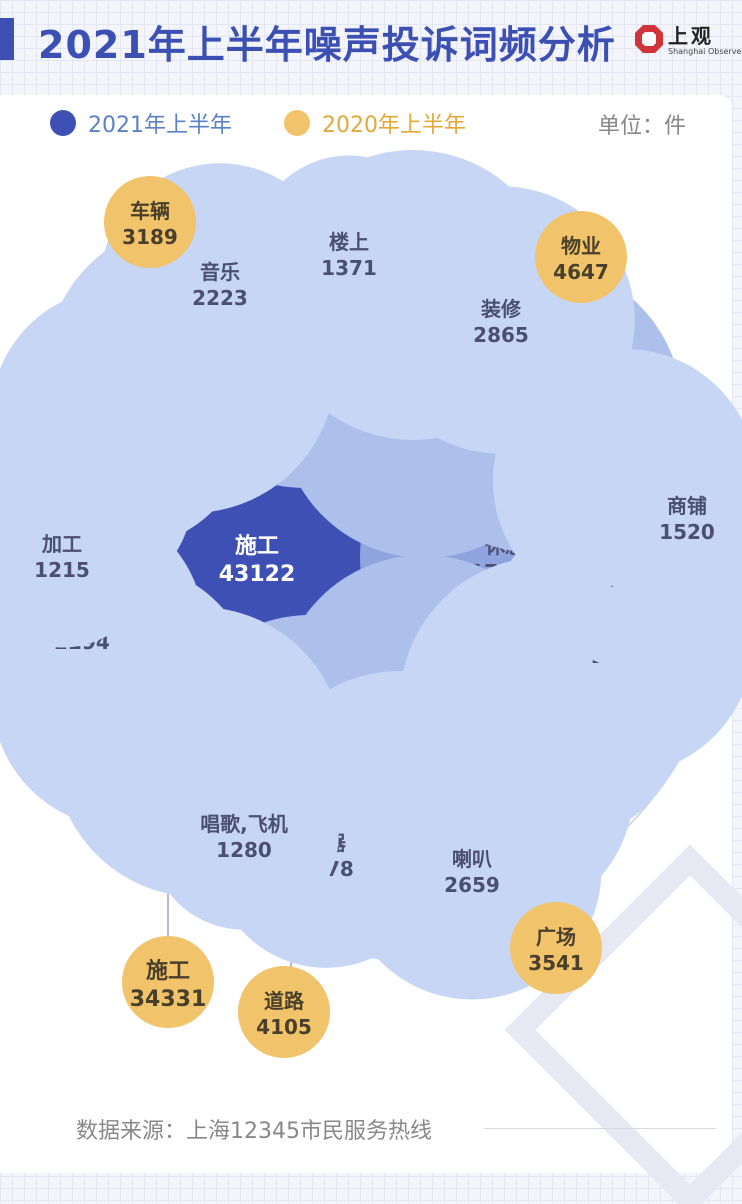  Describe the element at coordinates (244, 824) in the screenshot. I see `bubble-label: 唱歌,飞机` at that location.